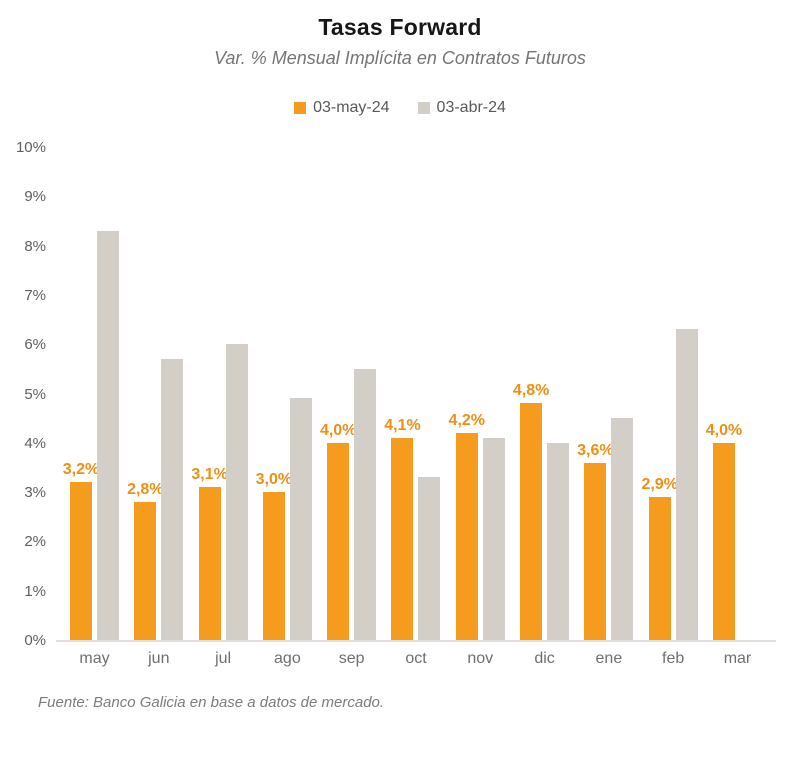 Image resolution: width=800 pixels, height=768 pixels. I want to click on bar-slot: 3,2%, so click(81, 394).